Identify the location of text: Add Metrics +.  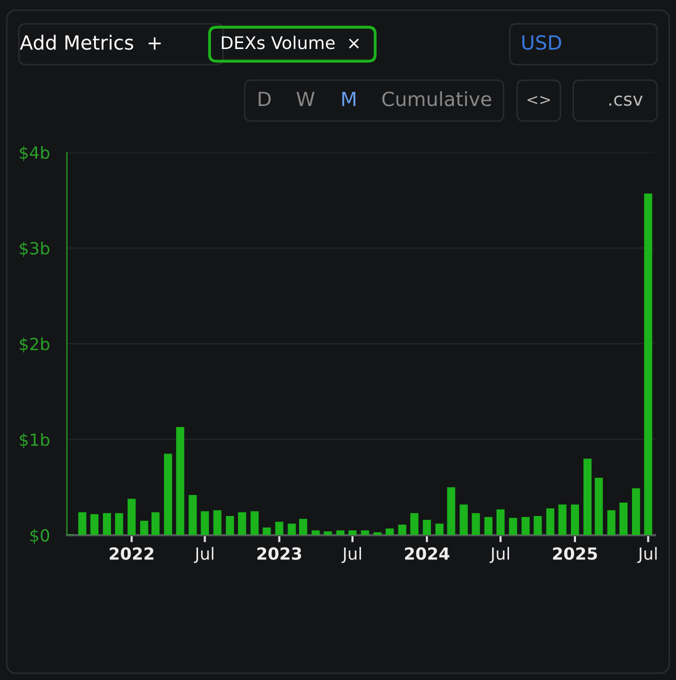
(90, 42).